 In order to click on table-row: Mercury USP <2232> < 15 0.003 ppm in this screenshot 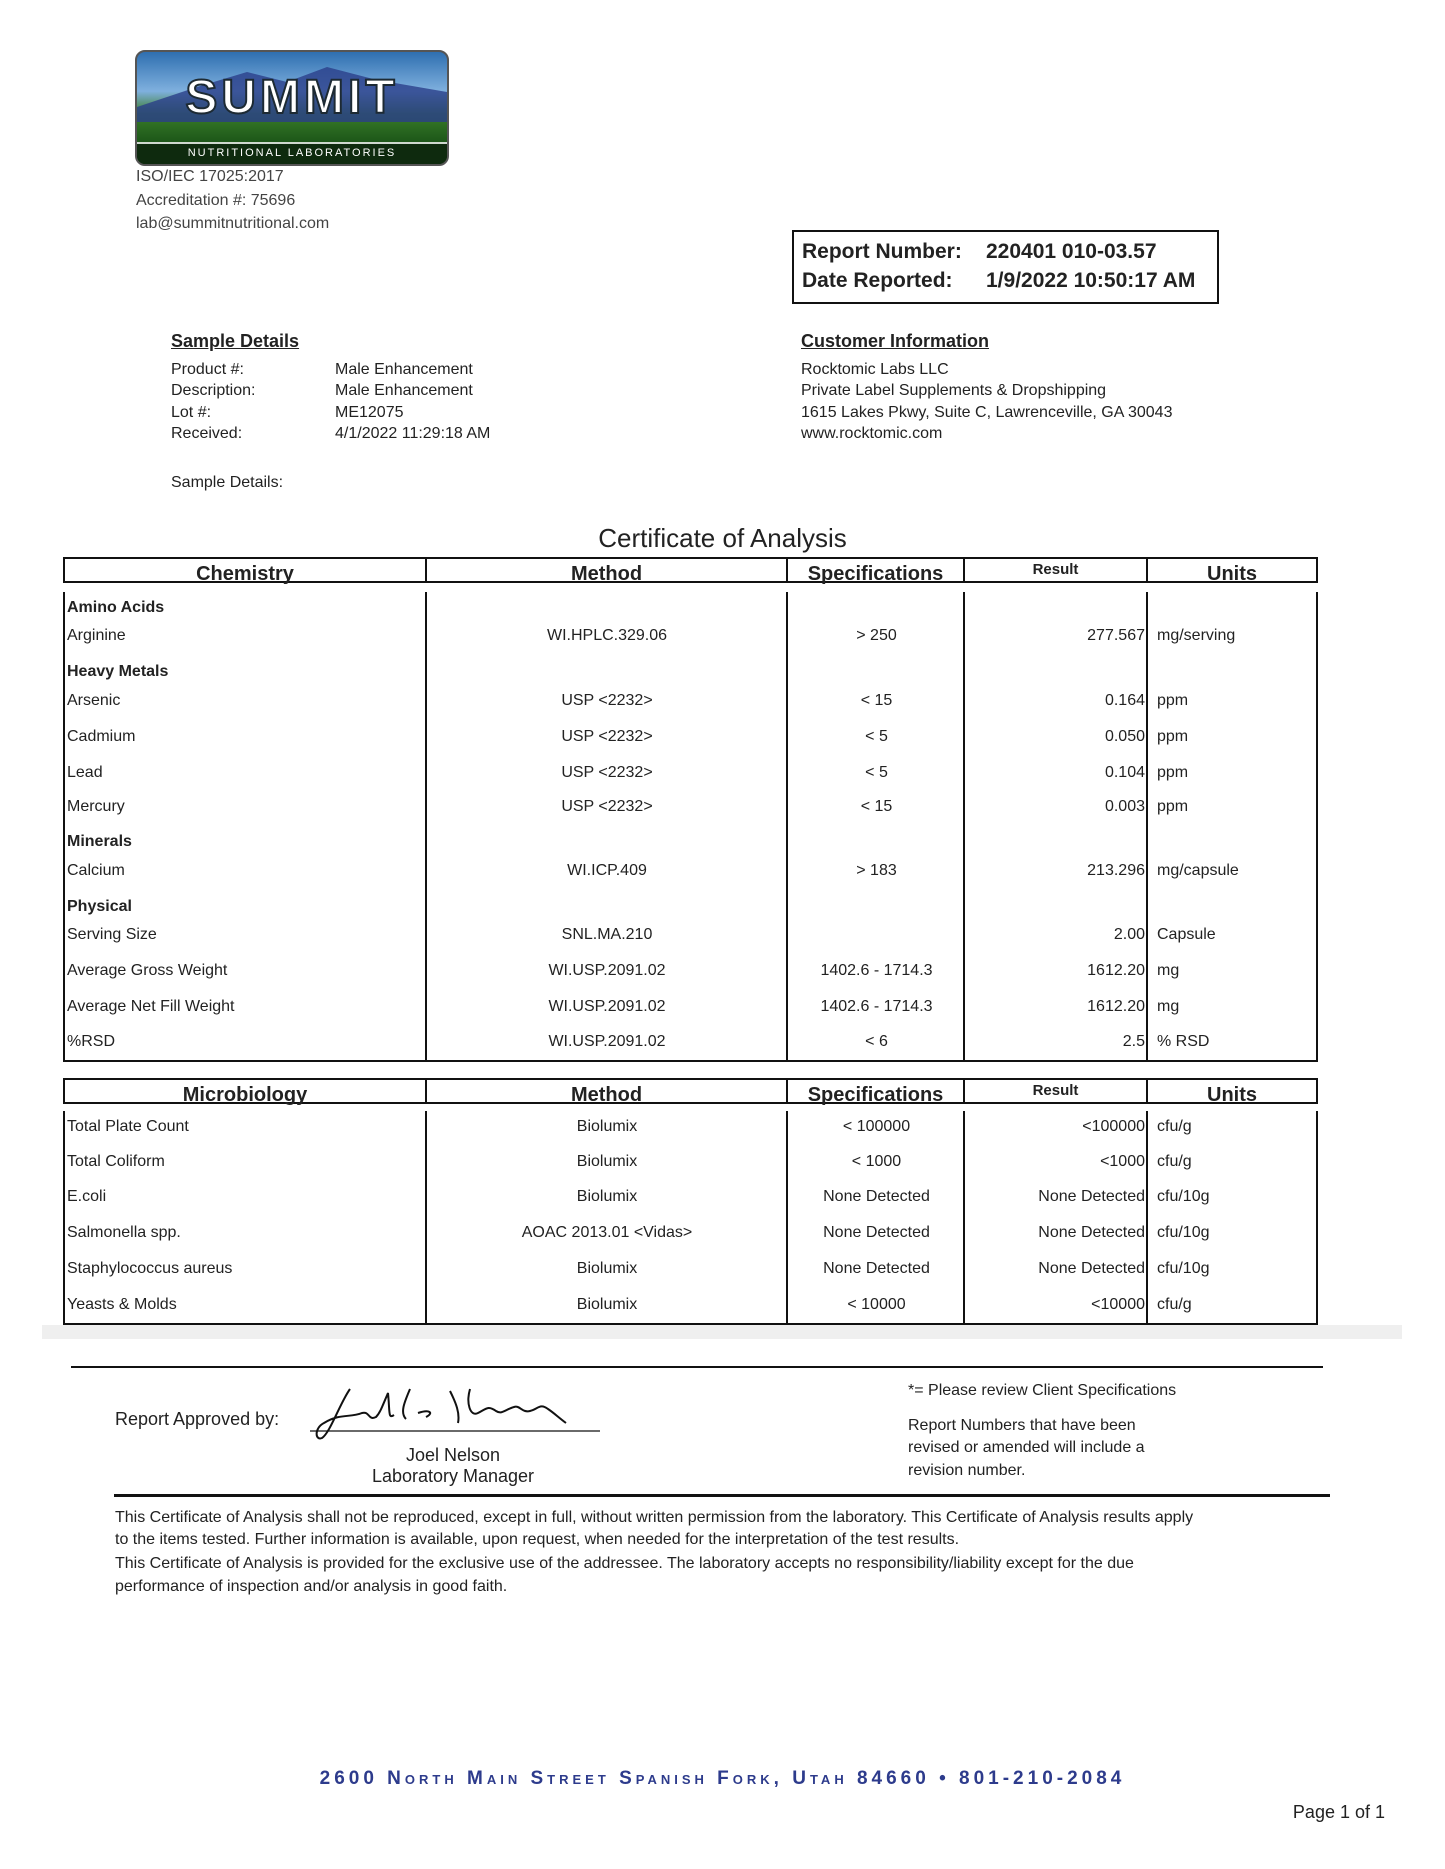, I will do `click(690, 807)`.